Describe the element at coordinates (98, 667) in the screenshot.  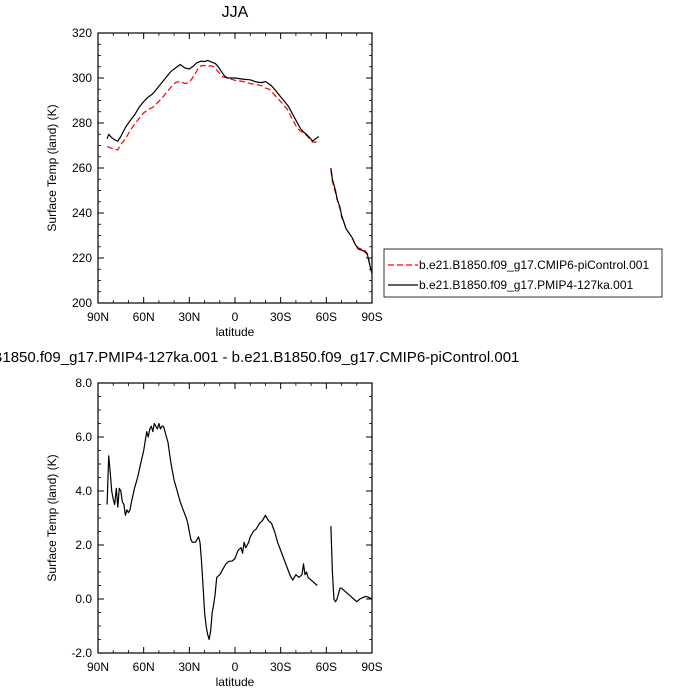
I see `chart-2-x-tick-label: 90N` at that location.